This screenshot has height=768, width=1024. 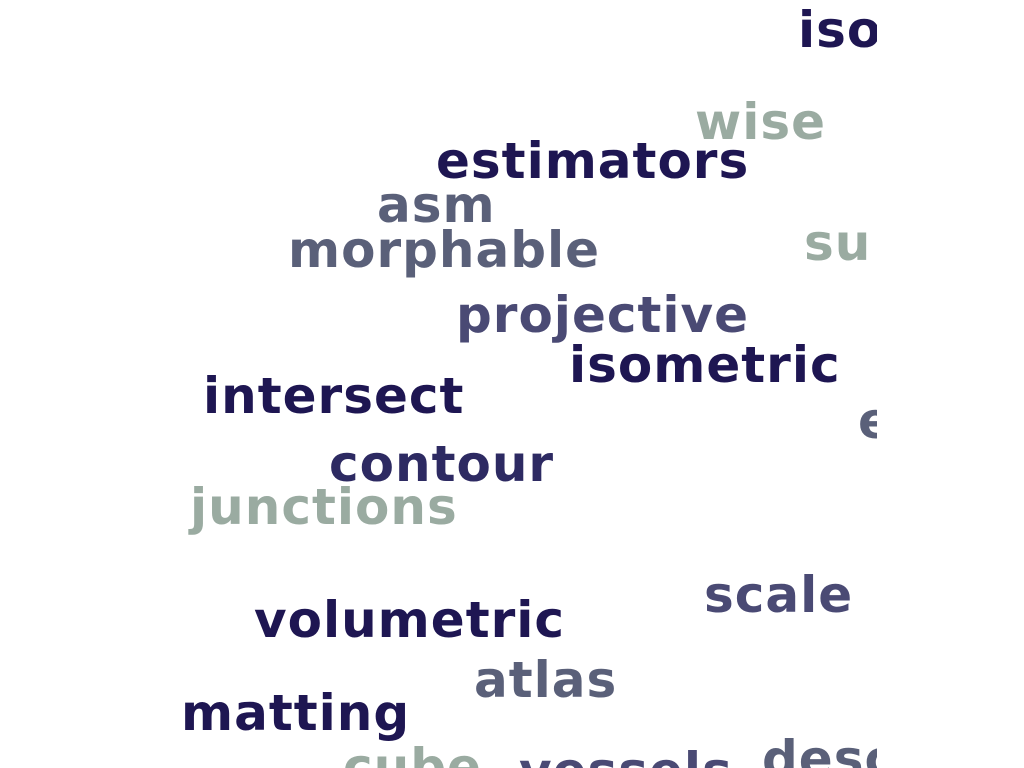 I want to click on word-estimators: estimators, so click(x=593, y=161).